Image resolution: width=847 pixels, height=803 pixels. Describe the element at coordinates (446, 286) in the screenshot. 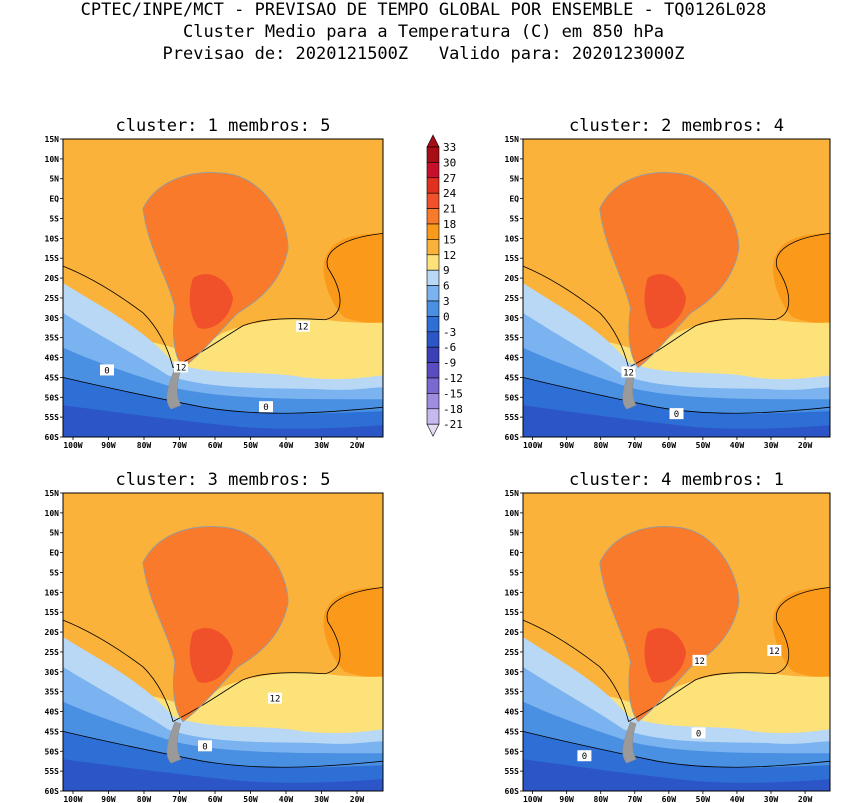

I see `colorbar-label: 6` at that location.